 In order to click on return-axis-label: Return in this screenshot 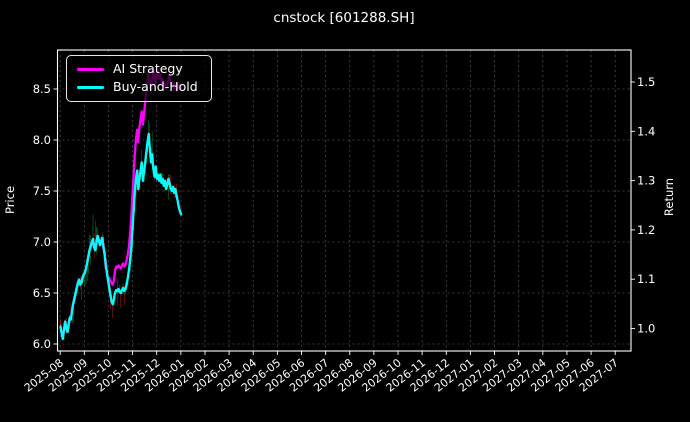, I will do `click(669, 197)`.